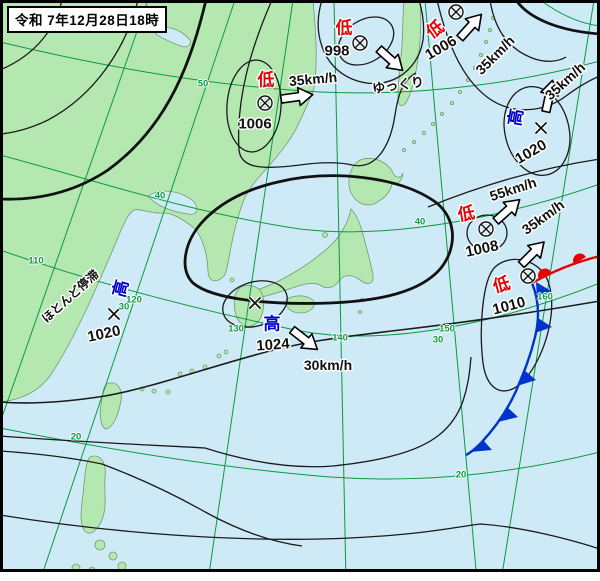 The height and width of the screenshot is (581, 600). I want to click on bold-isobar-continent, so click(104, 100).